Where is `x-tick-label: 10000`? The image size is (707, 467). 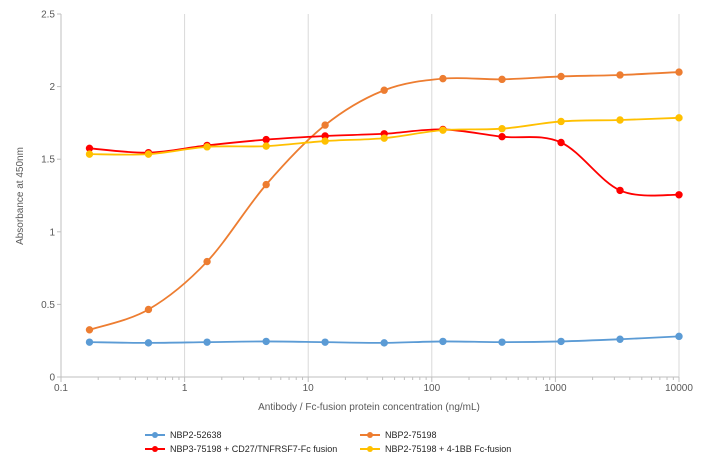
x-tick-label: 10000 is located at coordinates (679, 388).